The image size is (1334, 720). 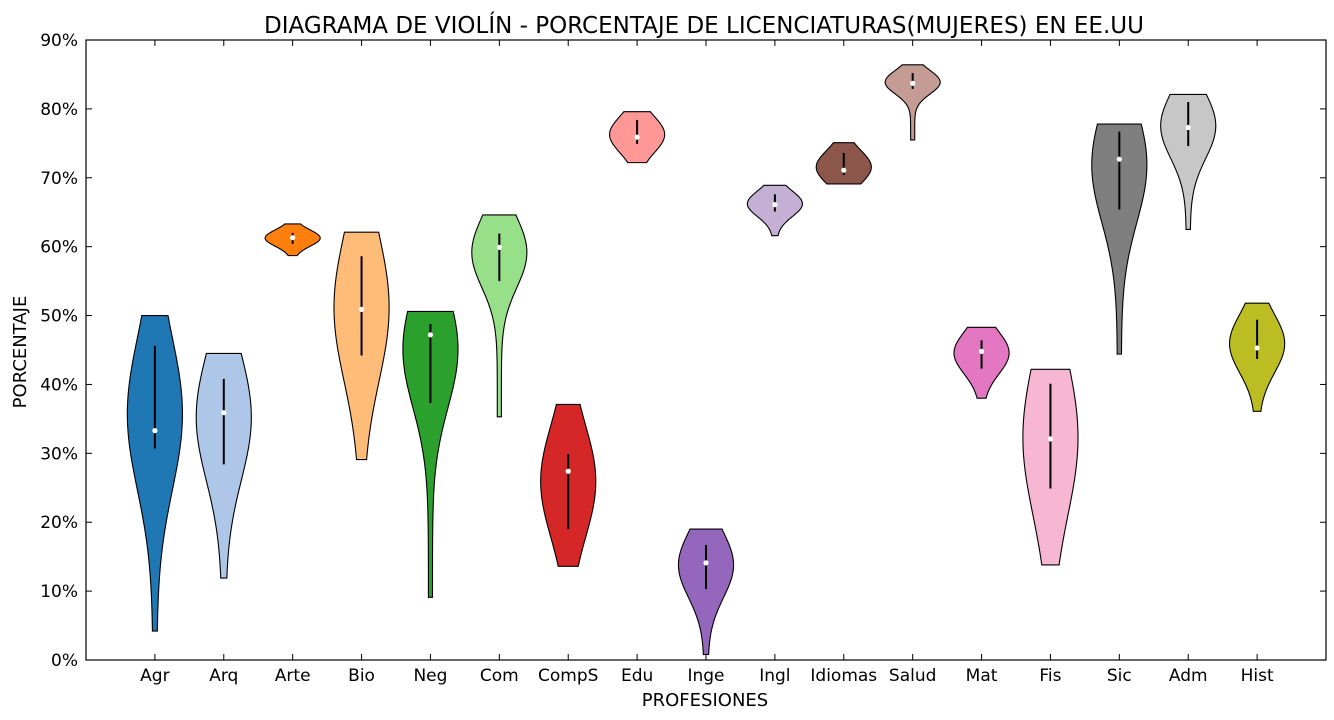 What do you see at coordinates (430, 454) in the screenshot?
I see `violin-neg` at bounding box center [430, 454].